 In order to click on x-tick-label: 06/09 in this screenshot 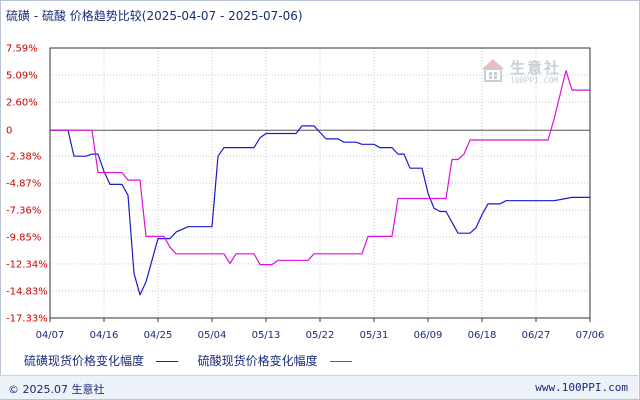, I will do `click(428, 335)`.